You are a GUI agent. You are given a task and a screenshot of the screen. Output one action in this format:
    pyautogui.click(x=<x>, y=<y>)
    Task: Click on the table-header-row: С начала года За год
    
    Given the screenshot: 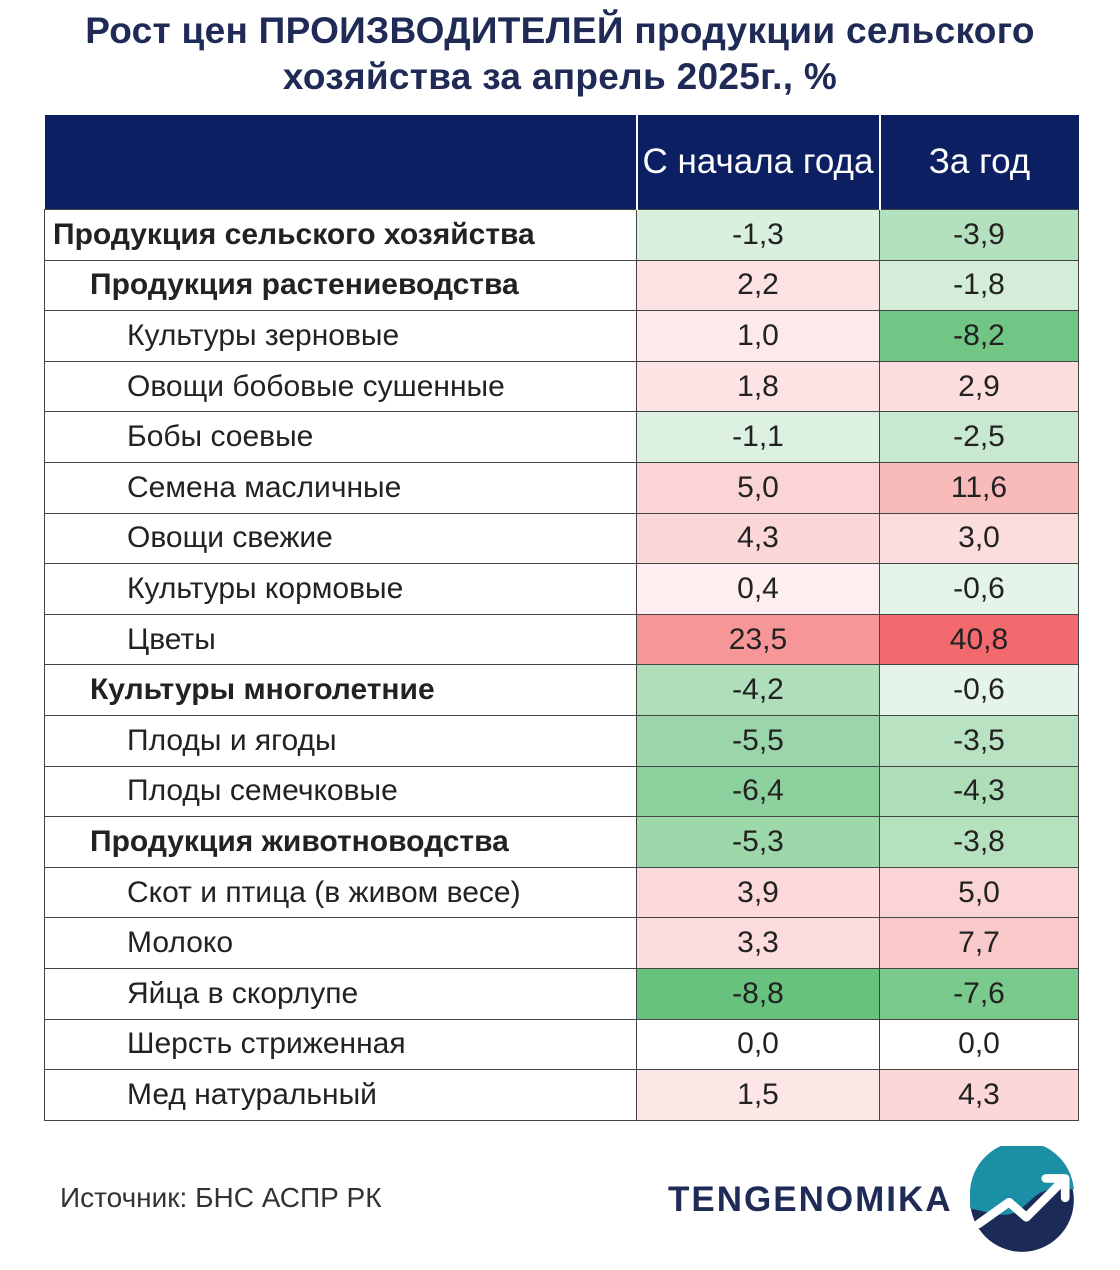 What is the action you would take?
    pyautogui.click(x=561, y=162)
    